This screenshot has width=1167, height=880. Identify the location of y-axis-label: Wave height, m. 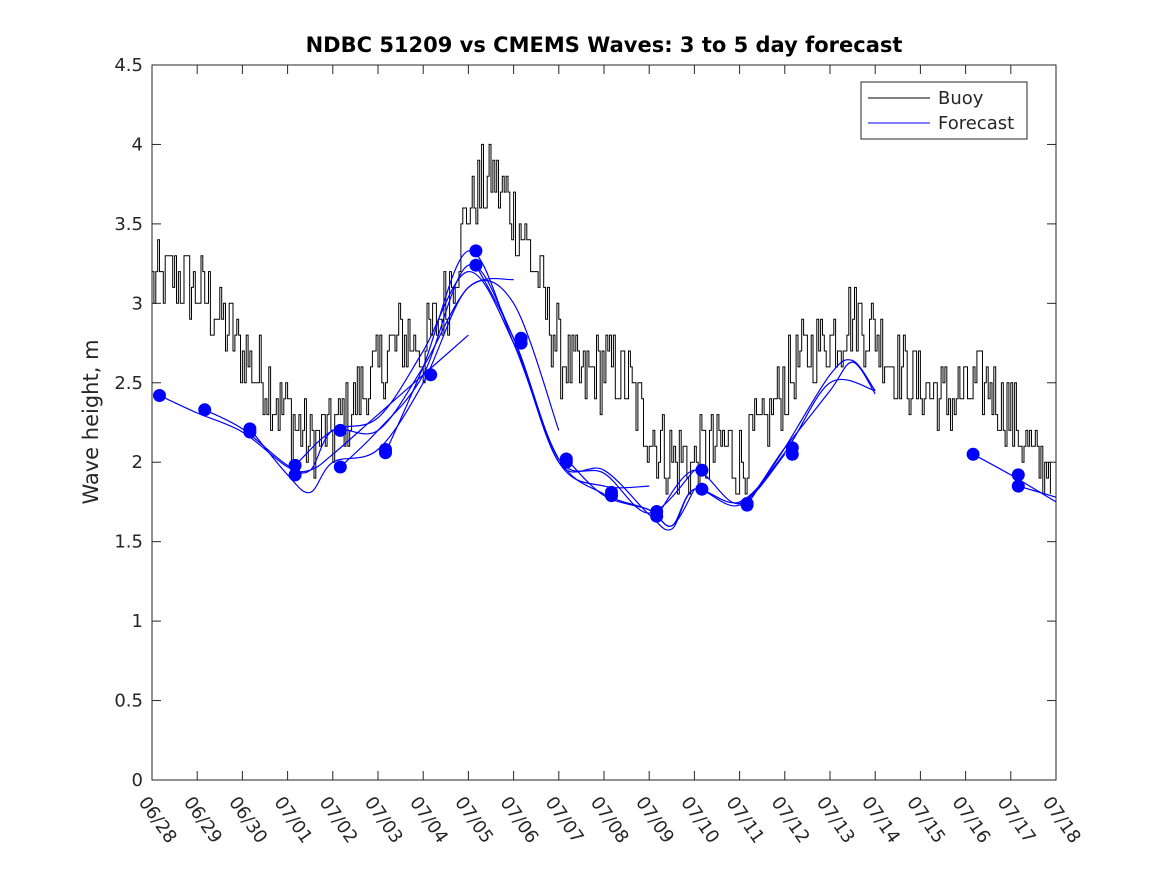
(91, 421).